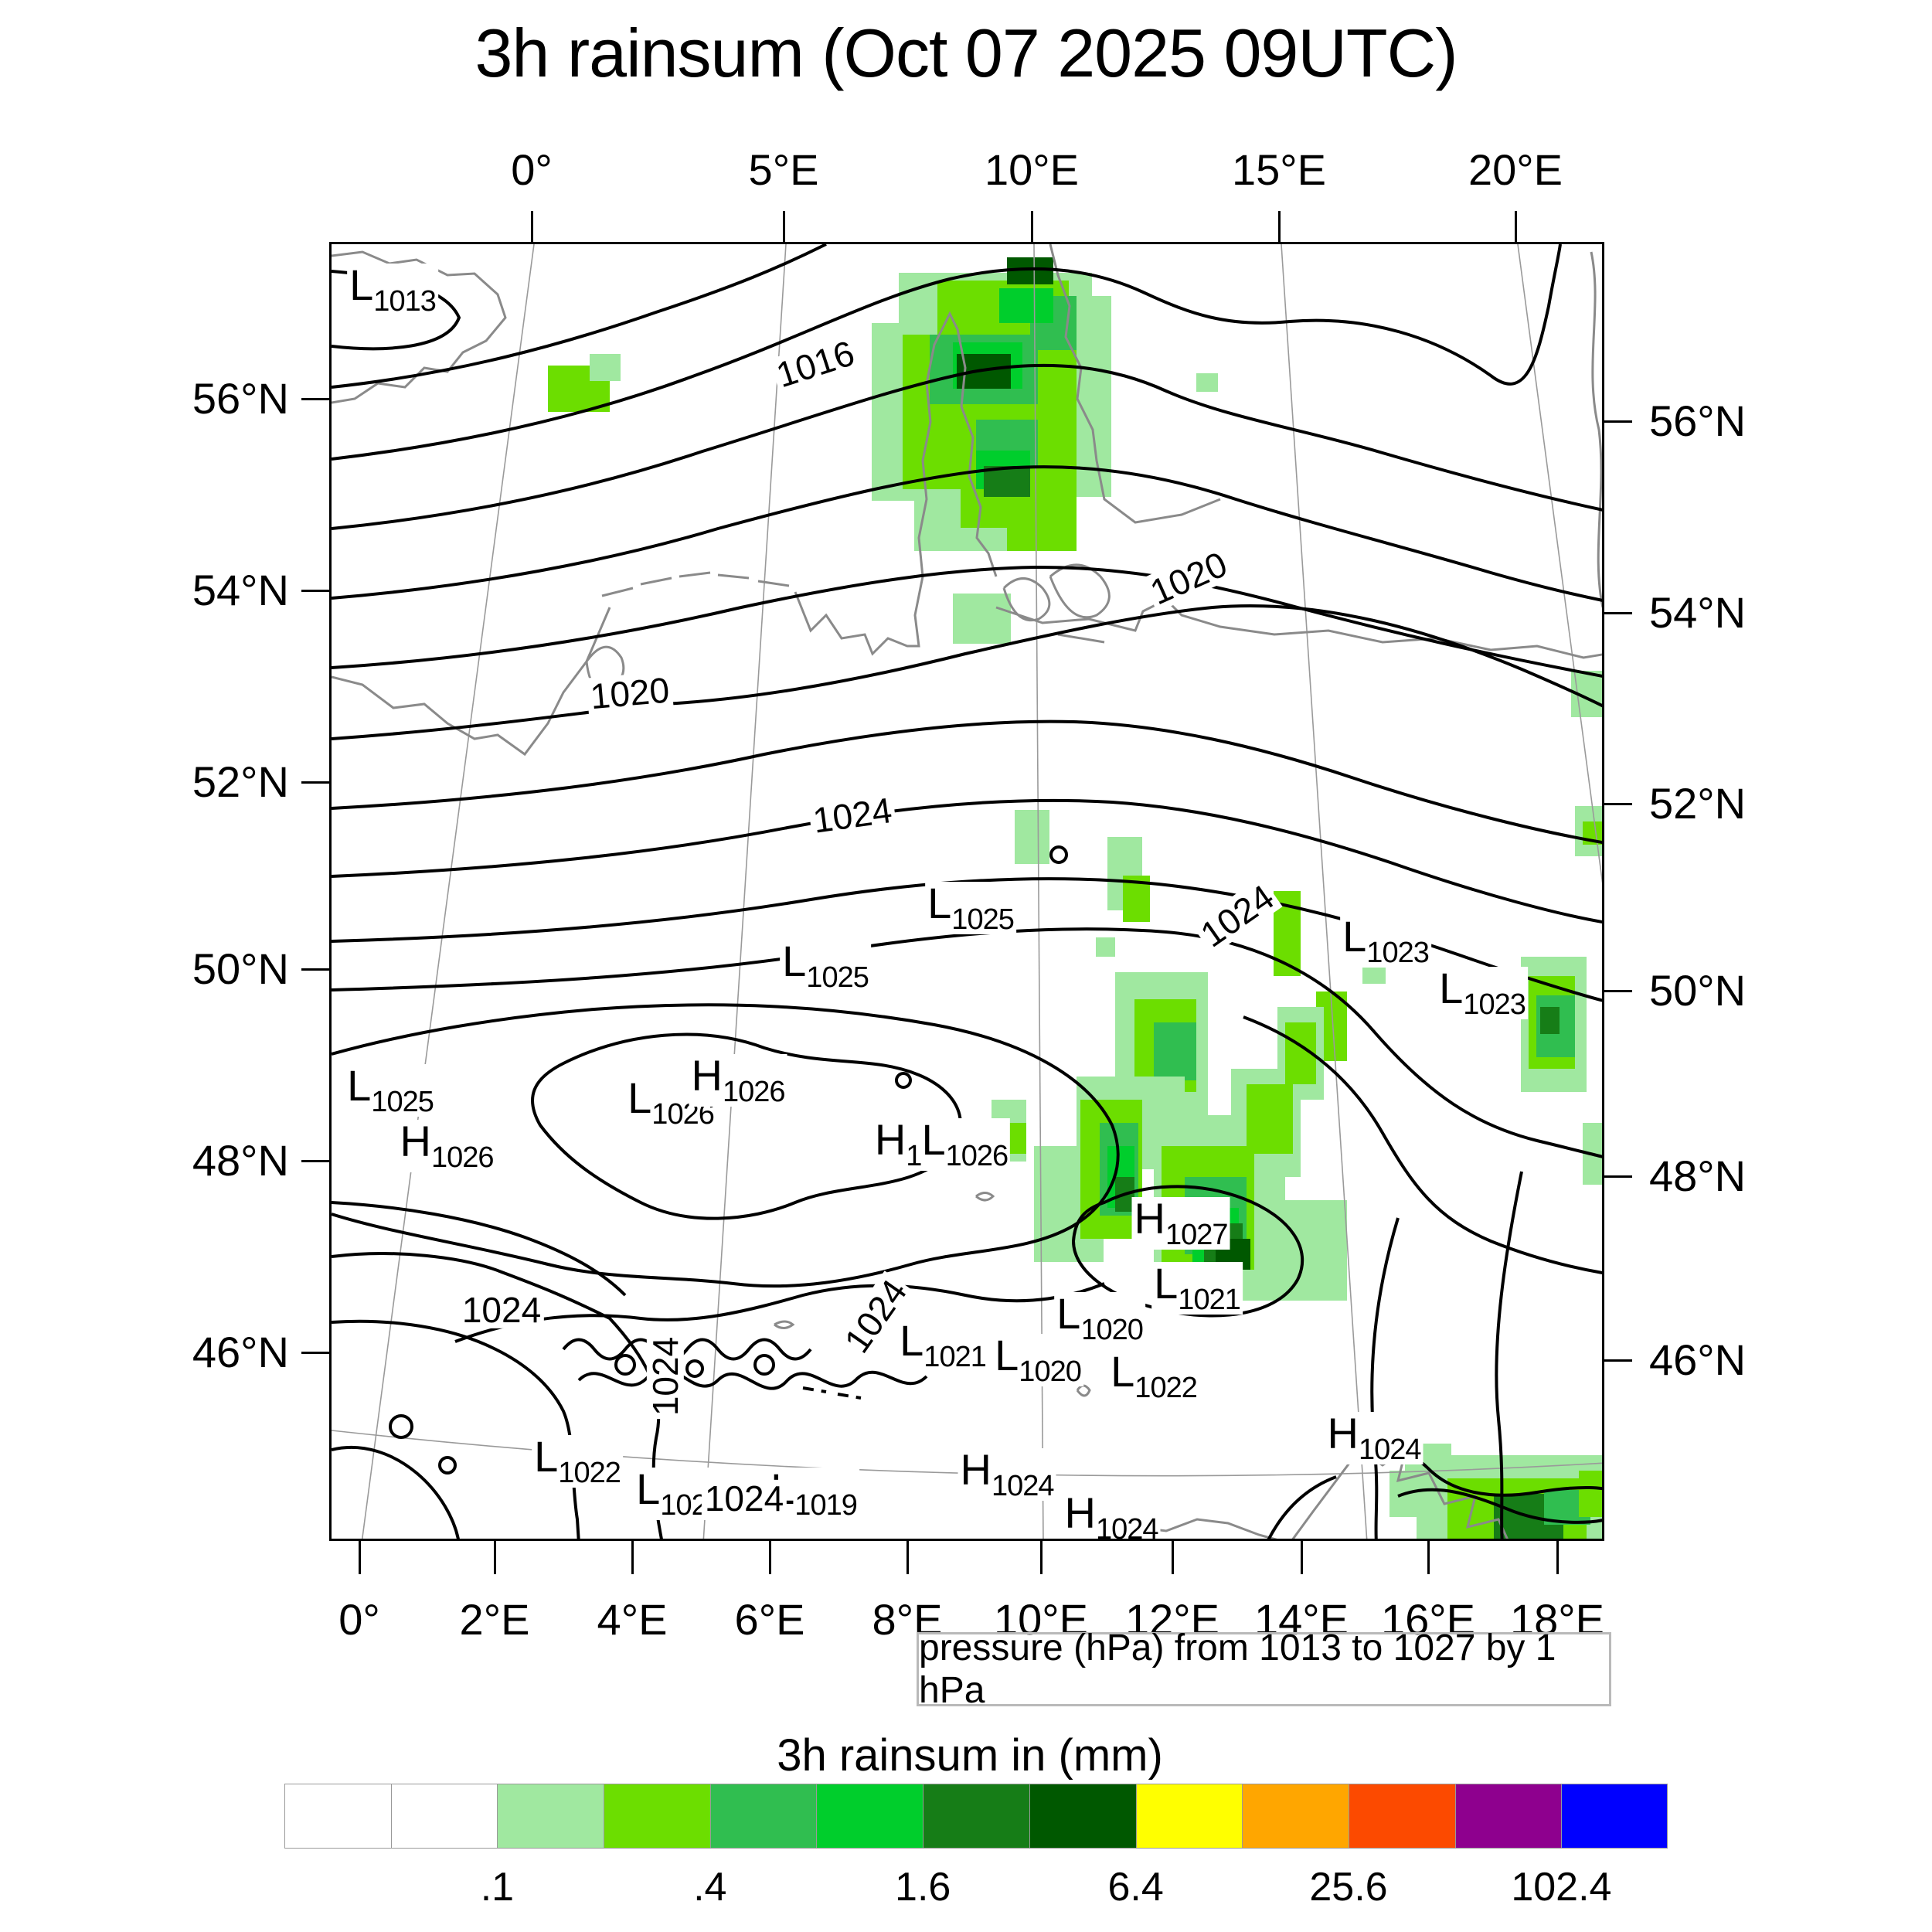 This screenshot has height=1932, width=1932. What do you see at coordinates (241, 399) in the screenshot?
I see `axis-label: 56°N` at bounding box center [241, 399].